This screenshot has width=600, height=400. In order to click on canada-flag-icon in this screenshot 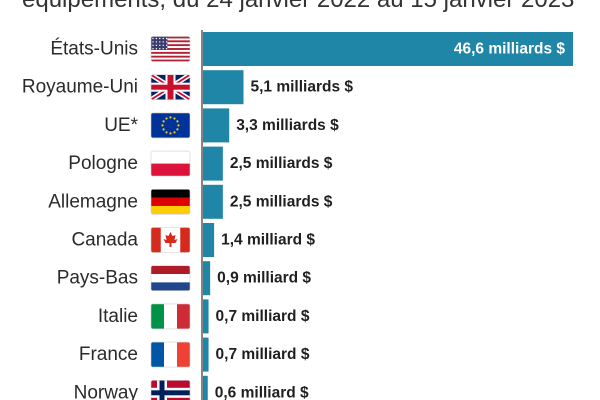, I will do `click(170, 240)`.